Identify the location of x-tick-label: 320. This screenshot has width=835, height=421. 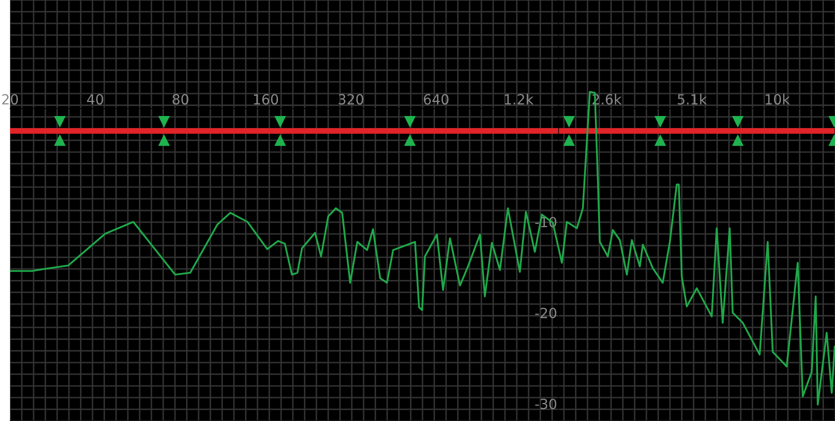
(351, 99).